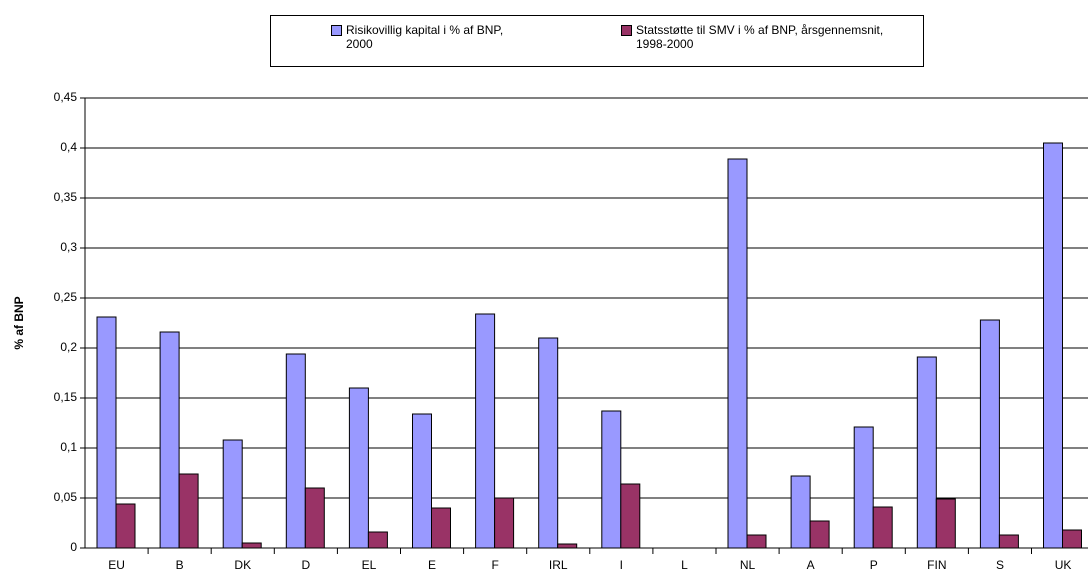  I want to click on x-tick-label: L, so click(684, 565).